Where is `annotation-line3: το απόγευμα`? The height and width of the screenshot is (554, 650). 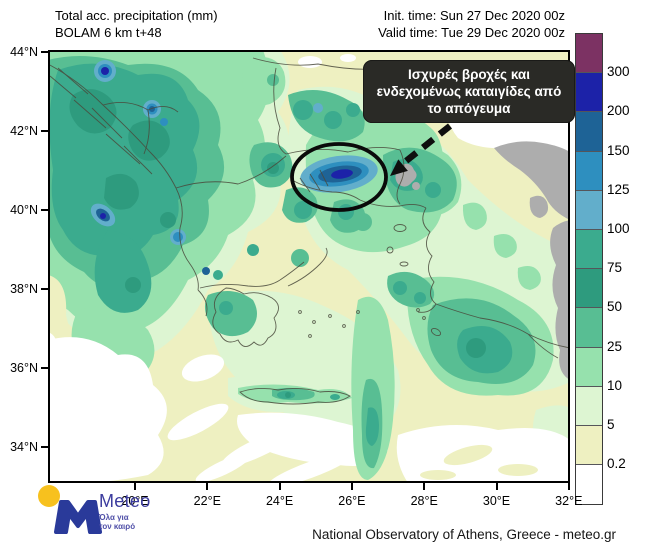
annotation-line3: το απόγευμα is located at coordinates (469, 108).